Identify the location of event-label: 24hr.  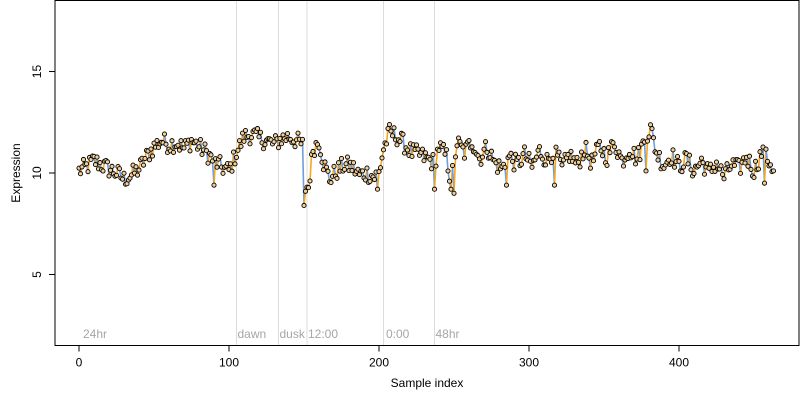
(95, 334).